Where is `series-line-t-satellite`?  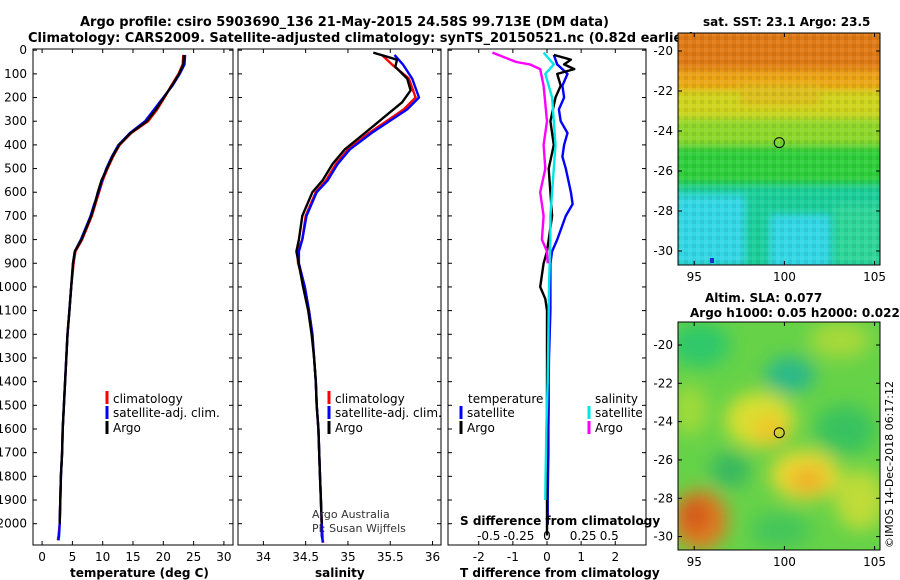 series-line-t-satellite is located at coordinates (560, 289).